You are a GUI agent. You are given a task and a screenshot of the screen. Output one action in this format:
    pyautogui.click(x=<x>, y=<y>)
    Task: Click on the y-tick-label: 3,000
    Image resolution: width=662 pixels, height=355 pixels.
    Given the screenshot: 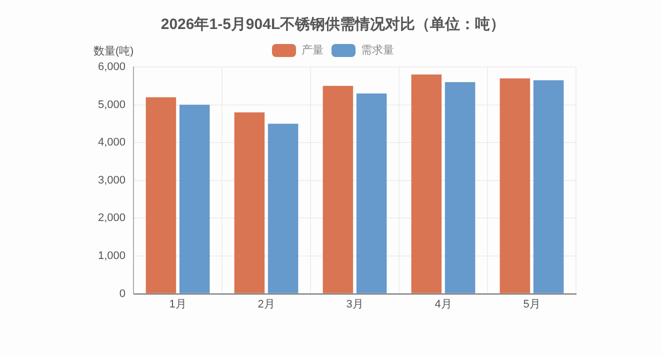 What is the action you would take?
    pyautogui.click(x=112, y=180)
    